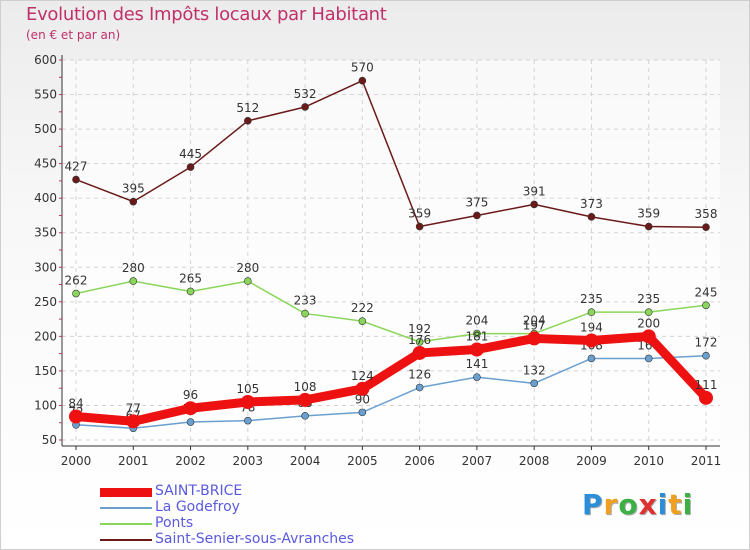 This screenshot has height=550, width=750. I want to click on data-label: 194, so click(591, 328).